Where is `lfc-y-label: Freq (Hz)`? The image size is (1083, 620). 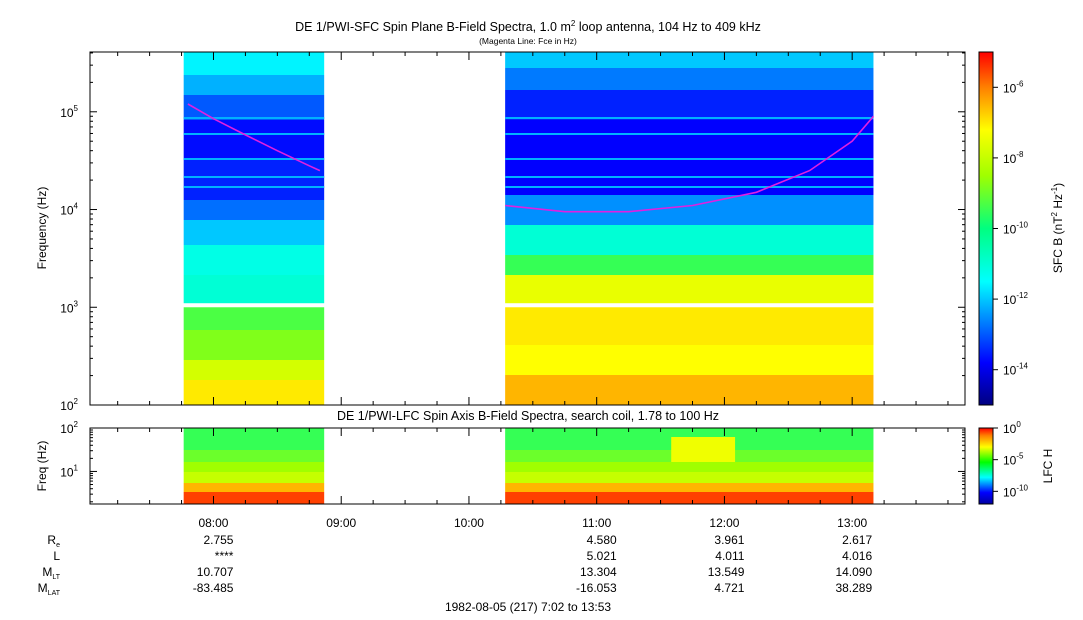 lfc-y-label: Freq (Hz) is located at coordinates (42, 466).